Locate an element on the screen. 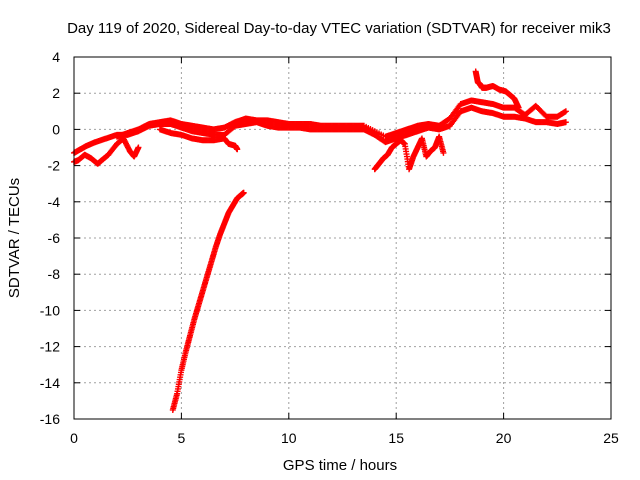  y-tick-label: -6 is located at coordinates (54, 238).